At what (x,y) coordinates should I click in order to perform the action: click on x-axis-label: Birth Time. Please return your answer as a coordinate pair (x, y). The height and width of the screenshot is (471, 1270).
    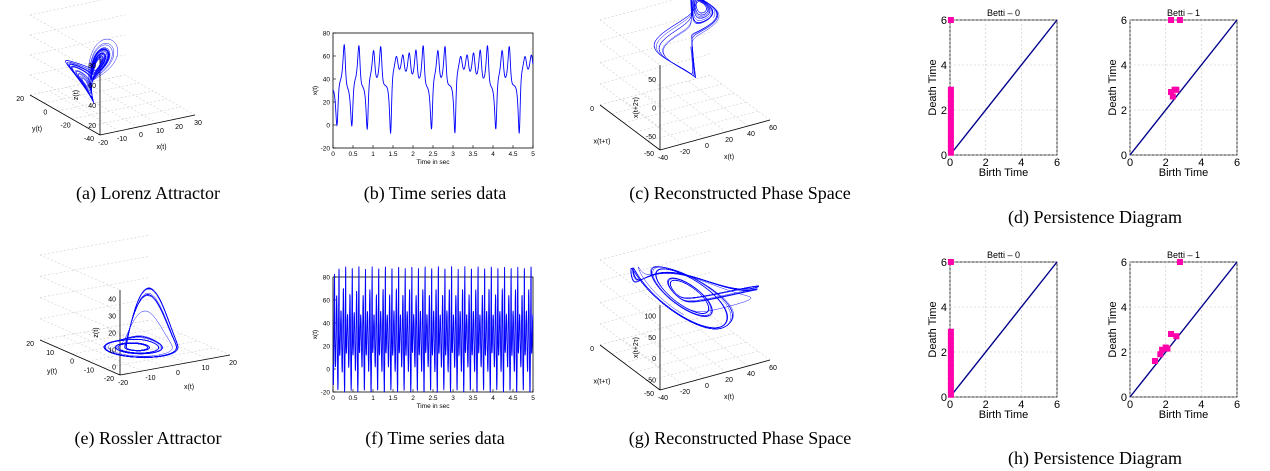
    Looking at the image, I should click on (1184, 415).